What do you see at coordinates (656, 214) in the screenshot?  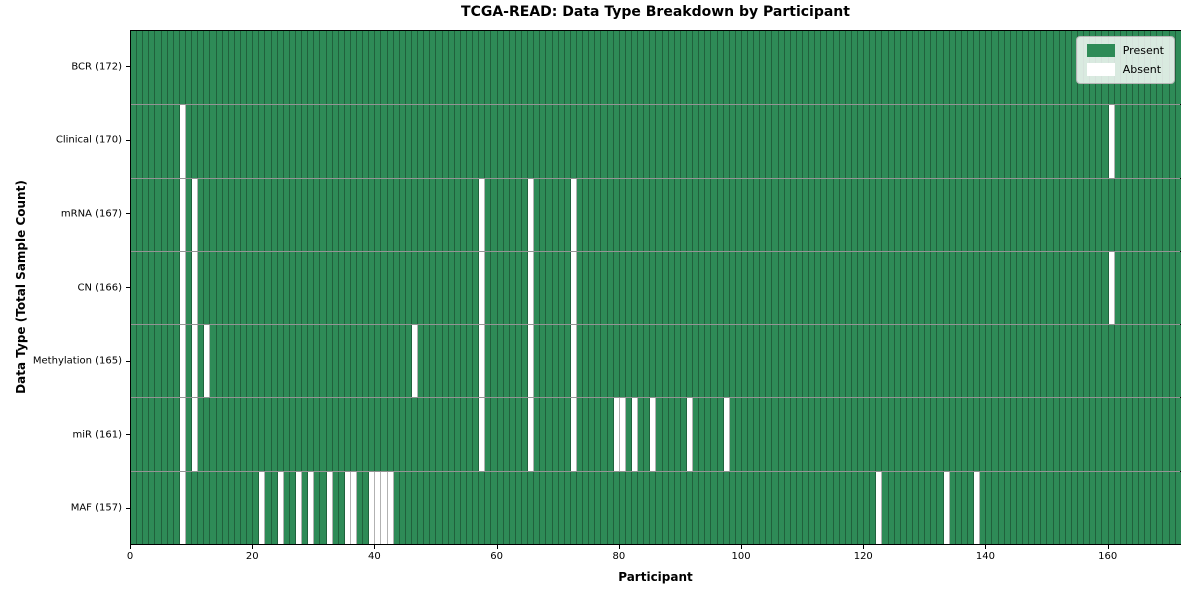 I see `heatmap-row` at bounding box center [656, 214].